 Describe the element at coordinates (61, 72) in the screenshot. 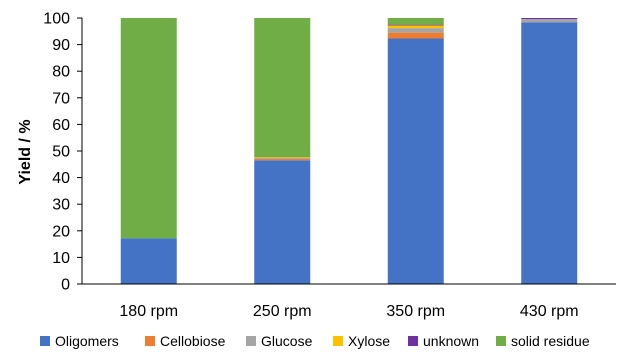

I see `y-tick-label: 80` at that location.